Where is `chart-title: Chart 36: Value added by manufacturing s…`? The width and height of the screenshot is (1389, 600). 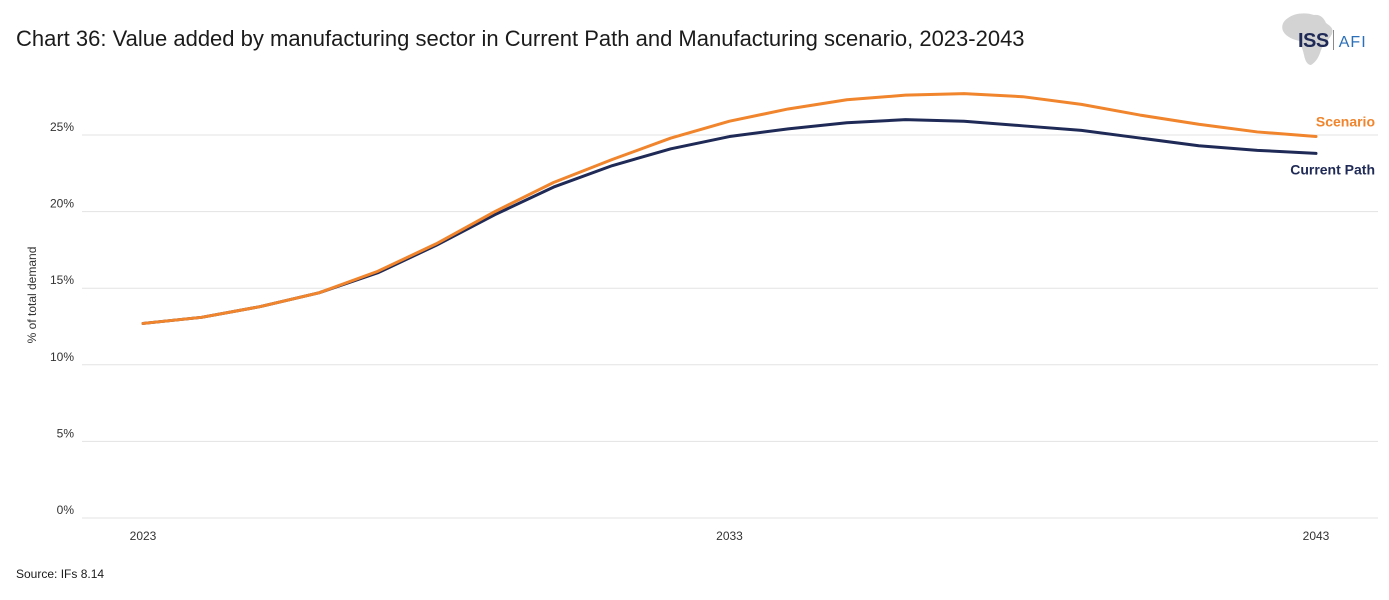
chart-title: Chart 36: Value added by manufacturing s… is located at coordinates (520, 38).